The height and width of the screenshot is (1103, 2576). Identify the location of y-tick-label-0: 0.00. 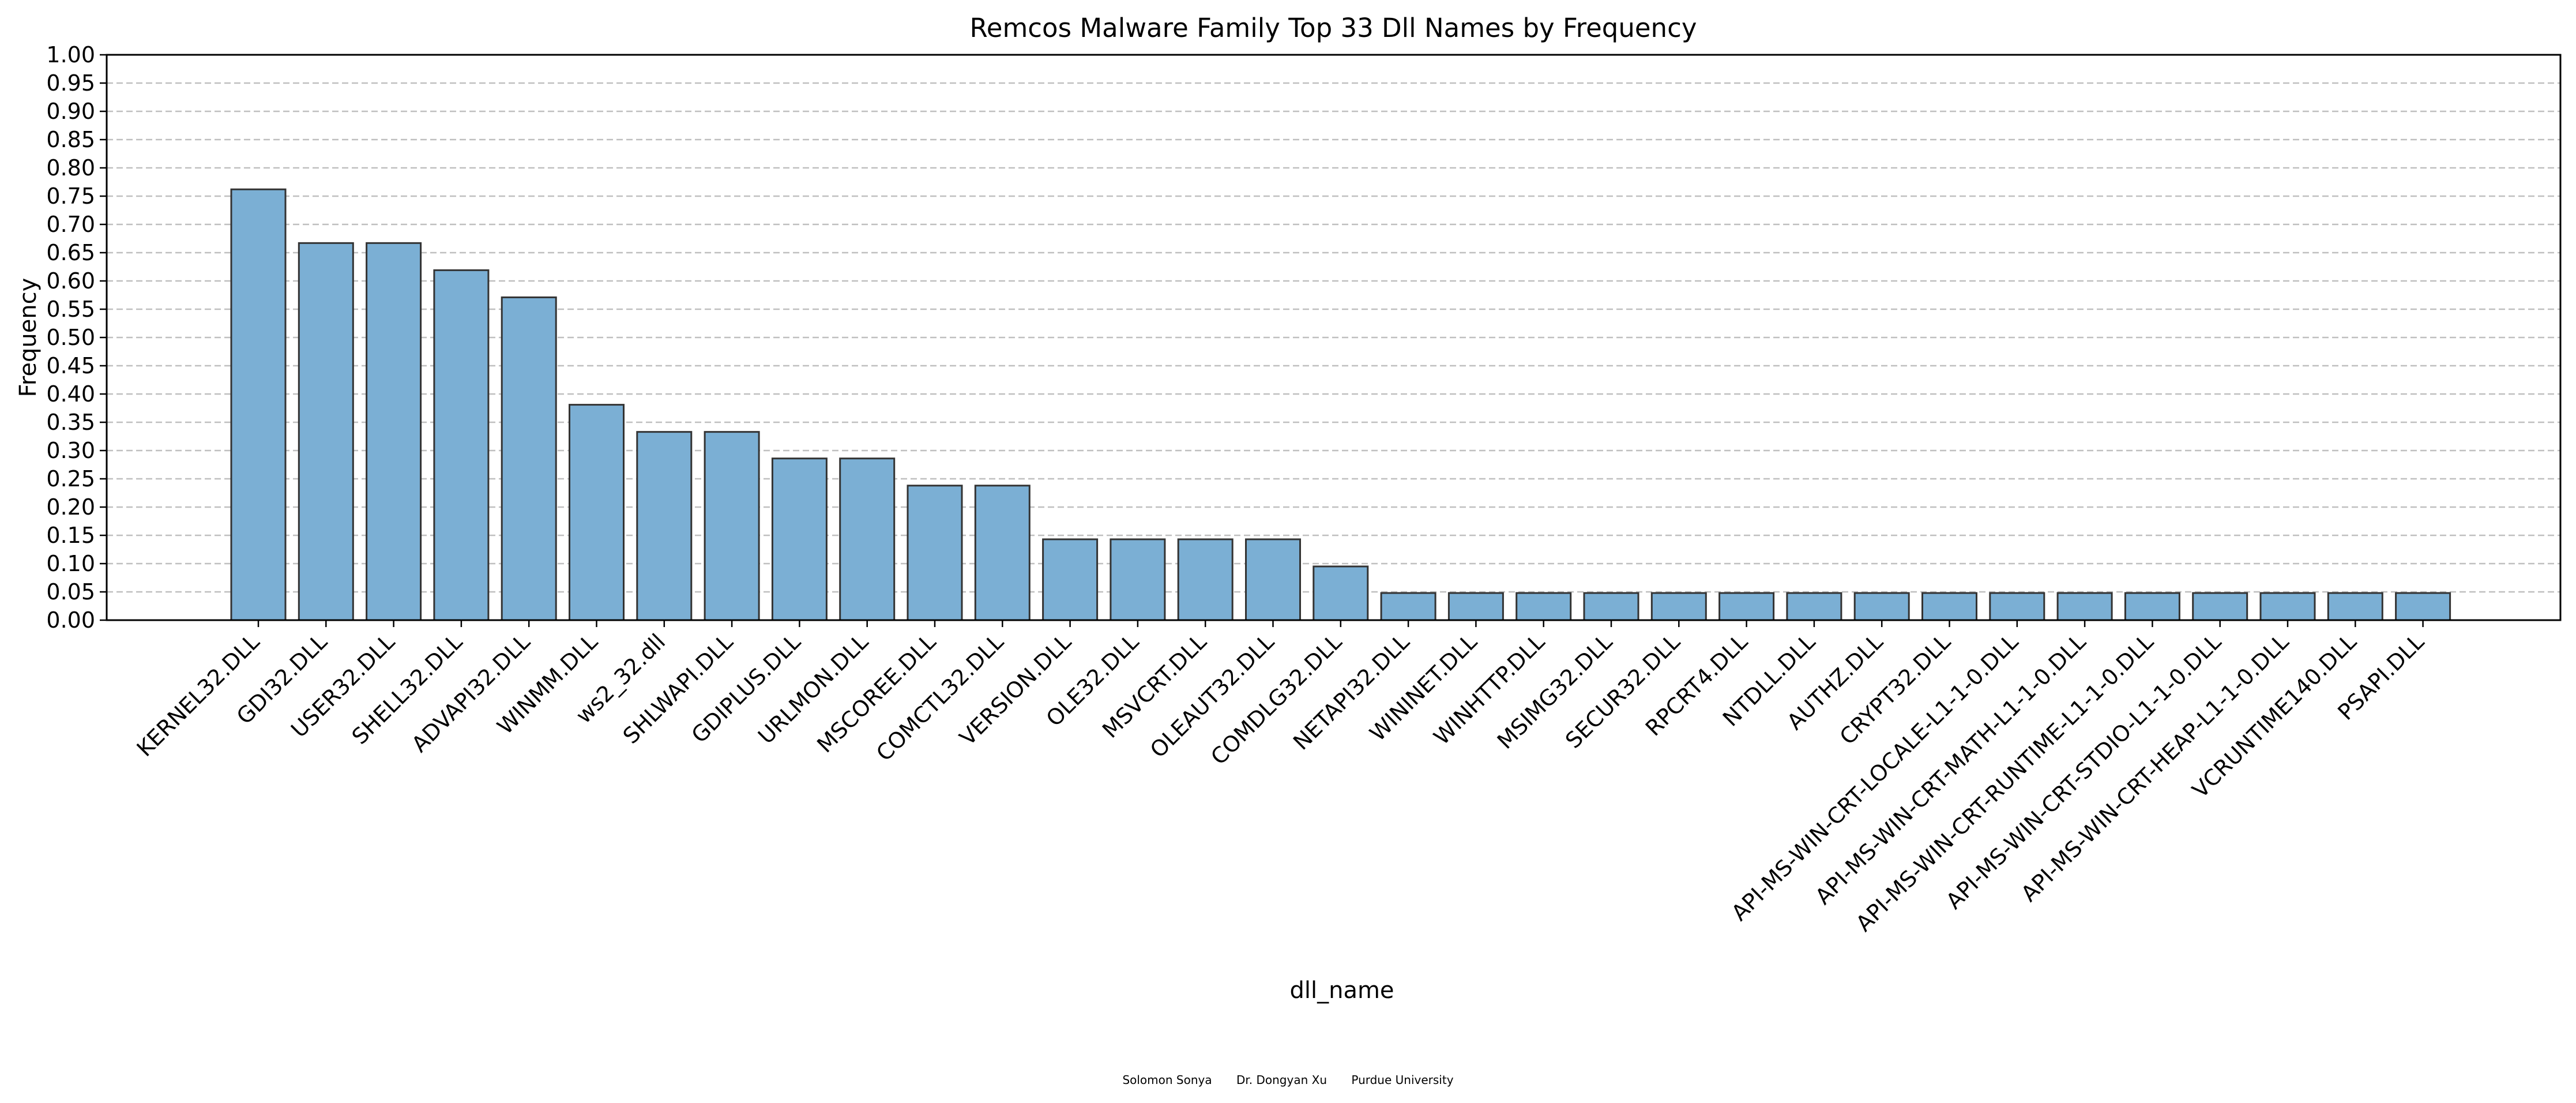
(70, 620).